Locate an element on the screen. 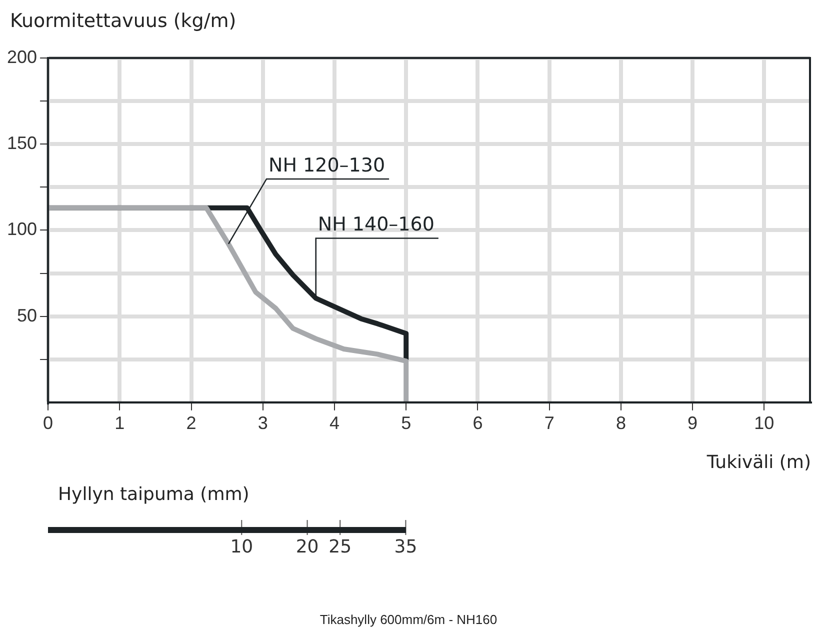 This screenshot has height=628, width=817. x-tick-label: 9 is located at coordinates (693, 423).